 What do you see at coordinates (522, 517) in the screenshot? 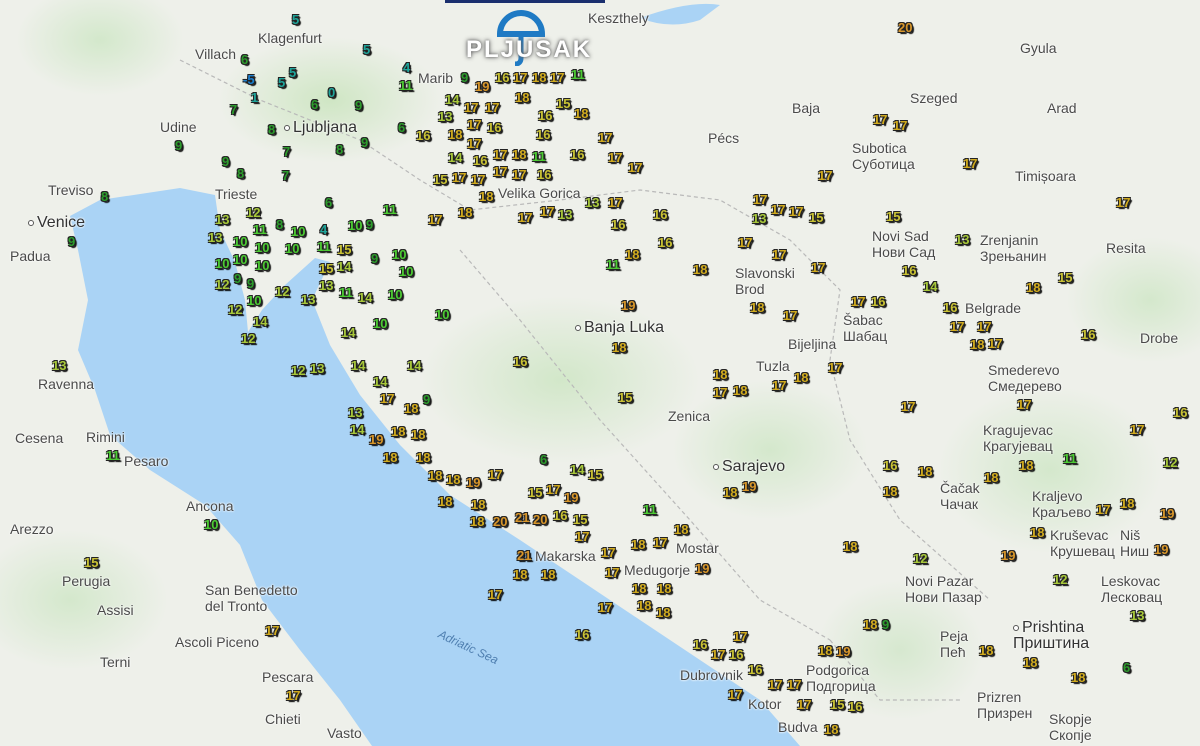
I see `temperature-marker: 21` at bounding box center [522, 517].